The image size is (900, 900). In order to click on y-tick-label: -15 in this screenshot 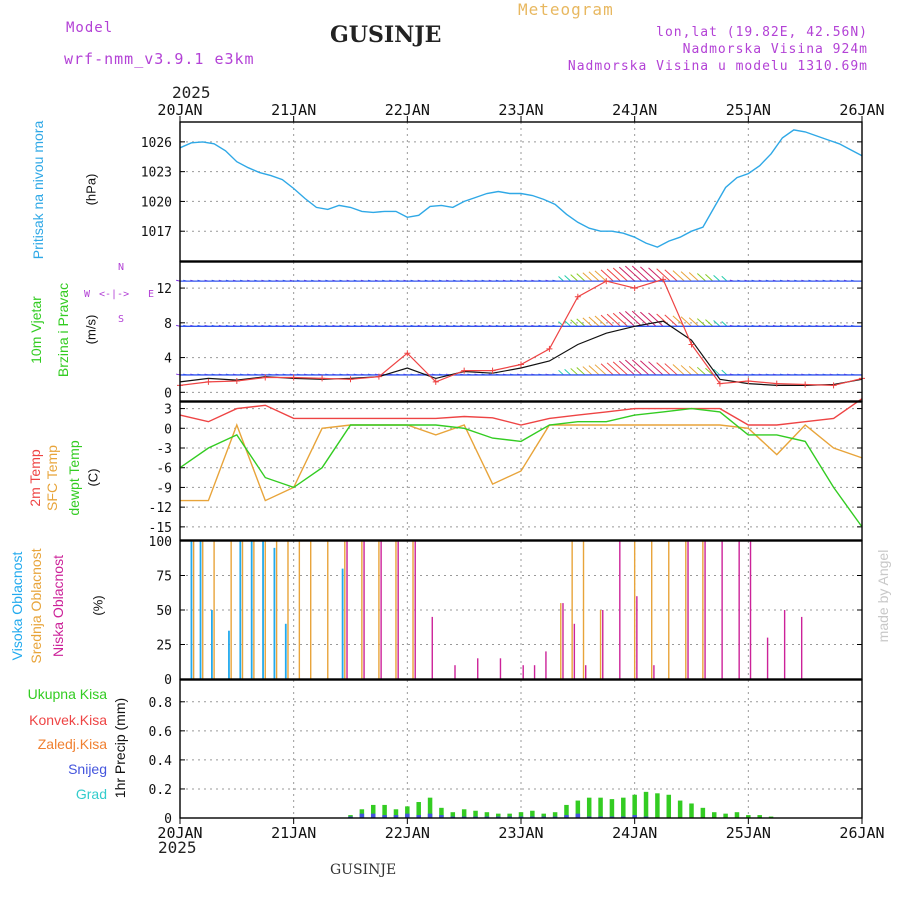, I will do `click(160, 528)`.